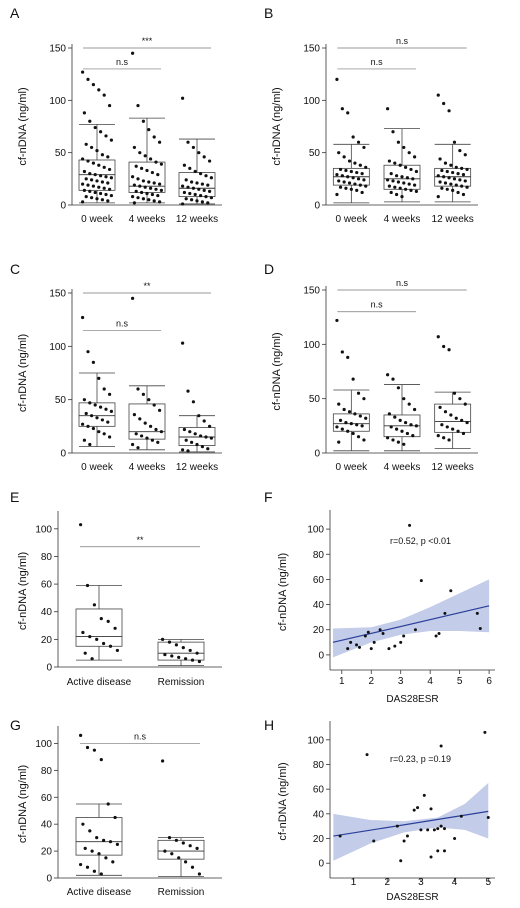 The image size is (520, 908). What do you see at coordinates (269, 269) in the screenshot?
I see `panel-label: D` at bounding box center [269, 269].